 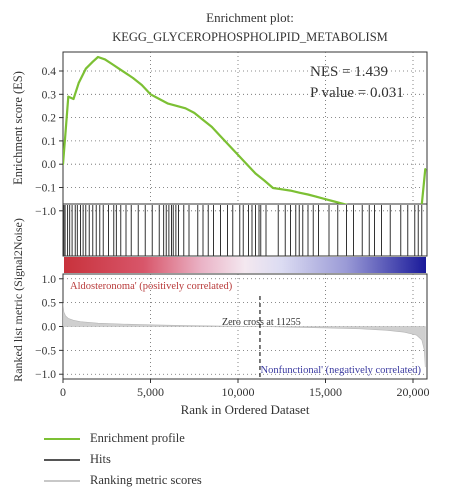 I want to click on x-ticks: 0 5,000 10,000 15,000 20,000, so click(x=245, y=389).